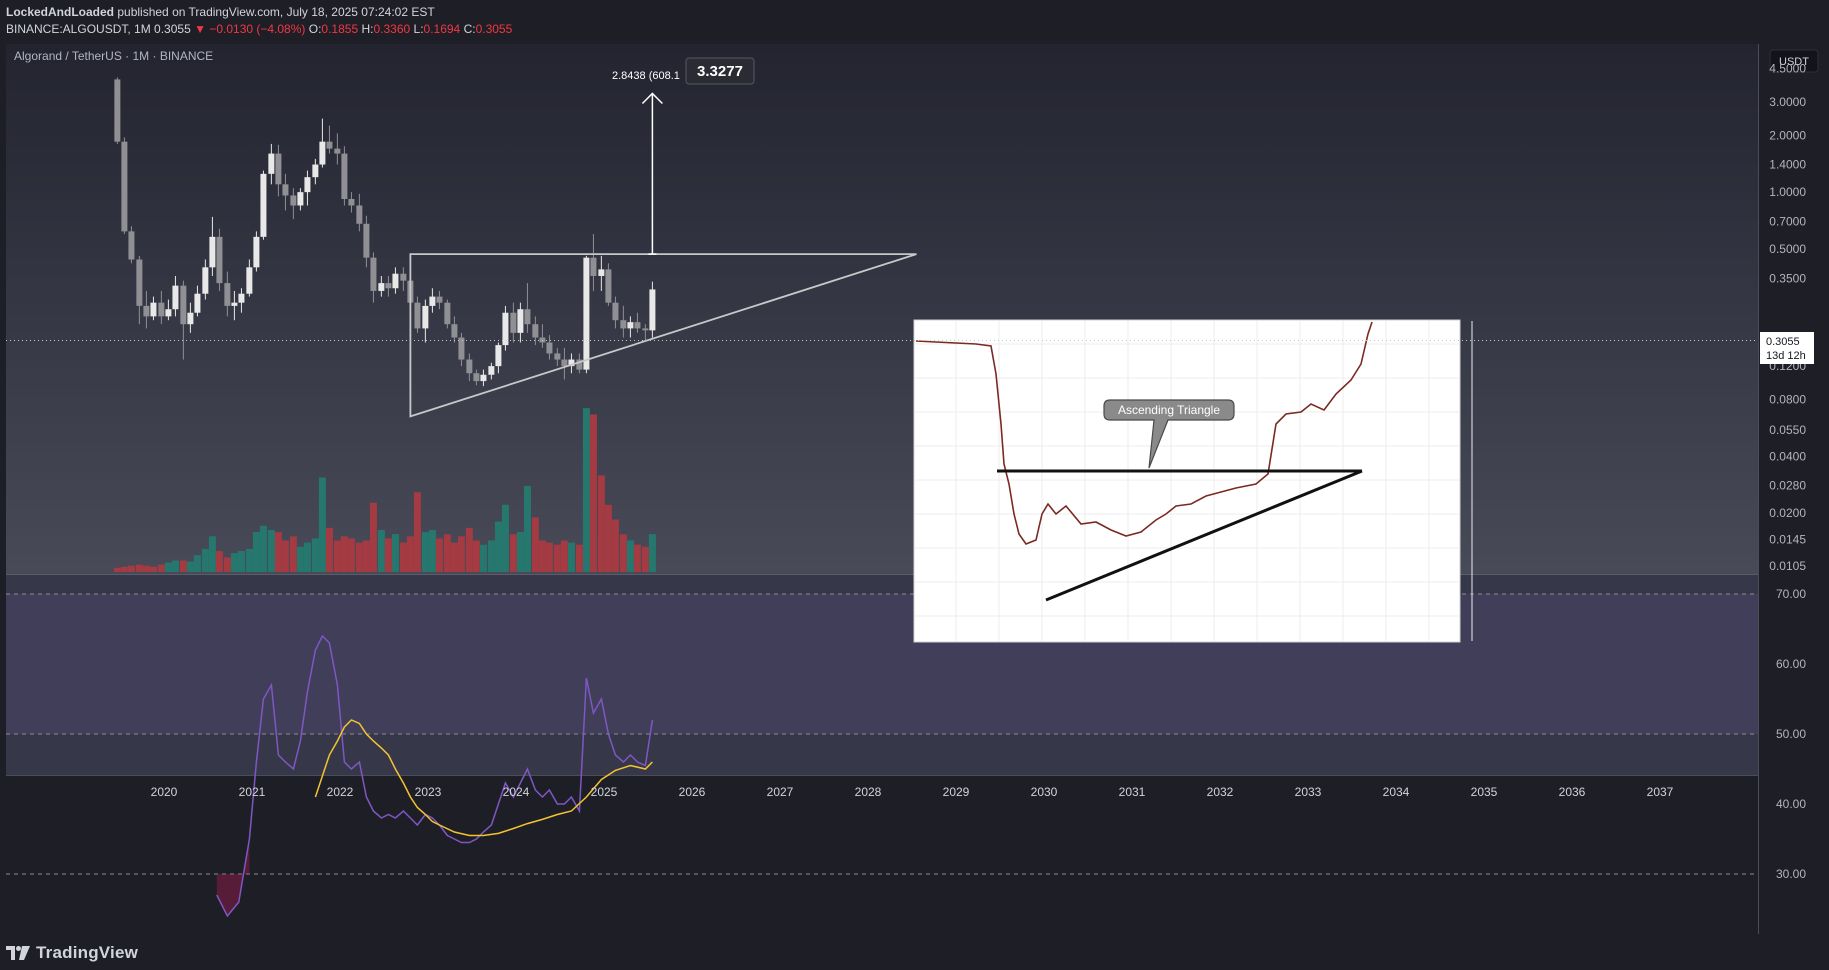 The width and height of the screenshot is (1829, 970). I want to click on ascending-triangle, so click(663, 335).